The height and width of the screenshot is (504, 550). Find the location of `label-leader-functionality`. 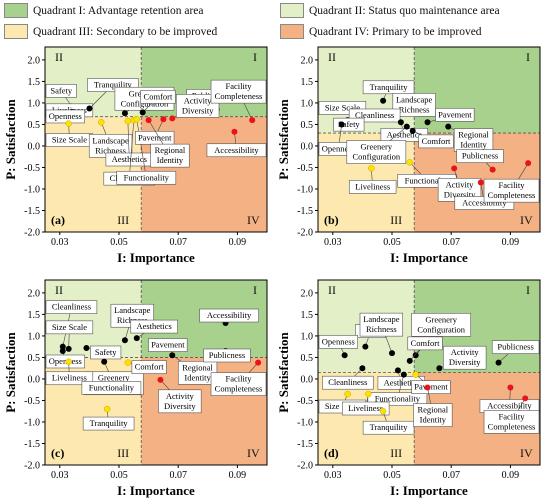

label-leader-functionality is located at coordinates (141, 148).